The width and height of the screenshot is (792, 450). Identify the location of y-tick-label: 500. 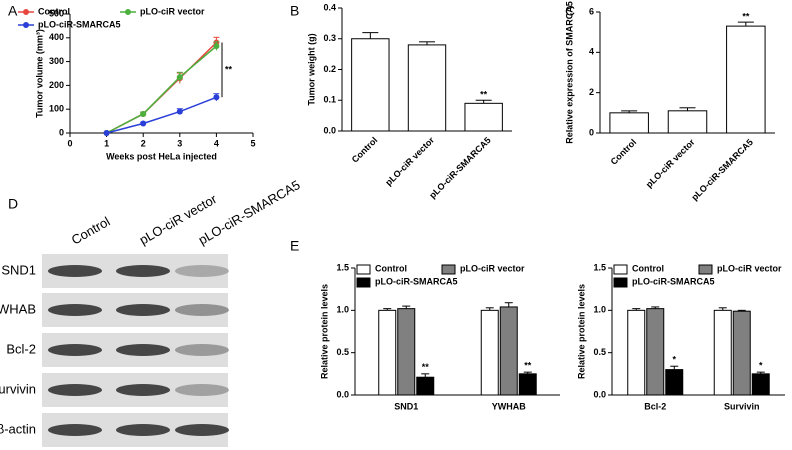
(56, 13).